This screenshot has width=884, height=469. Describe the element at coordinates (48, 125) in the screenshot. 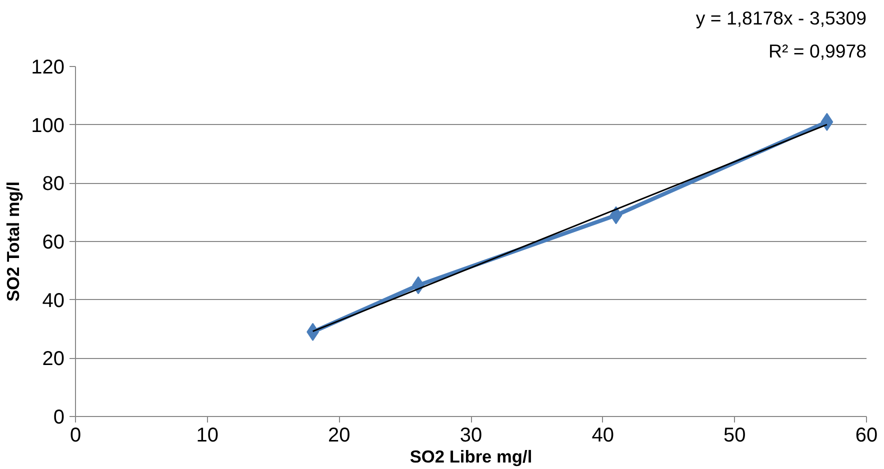

I see `y-tick-label: 100` at that location.